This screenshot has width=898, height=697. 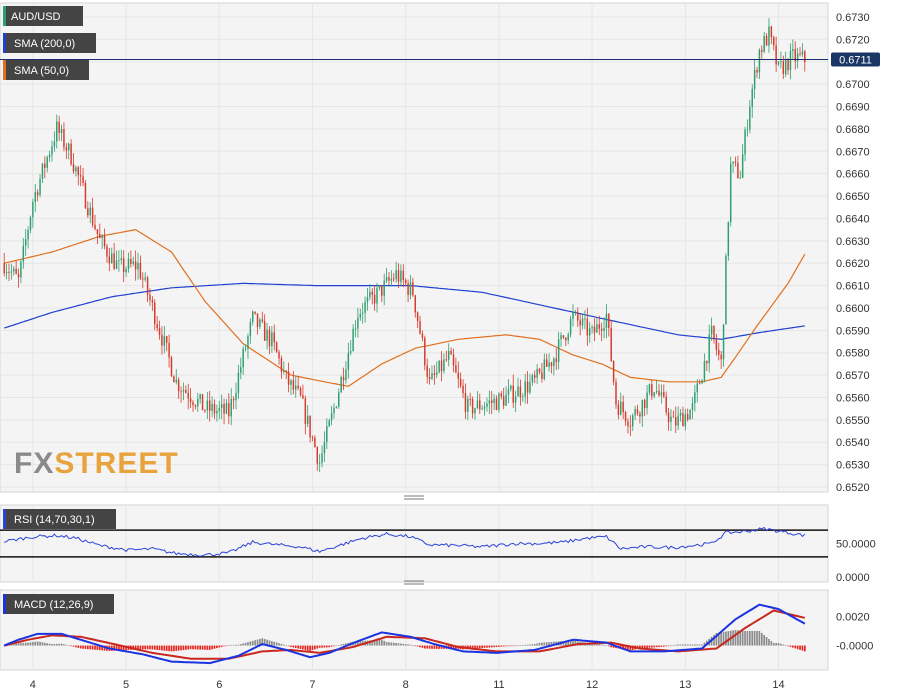 I want to click on legend-sma200: SMA (200,0), so click(x=49, y=43).